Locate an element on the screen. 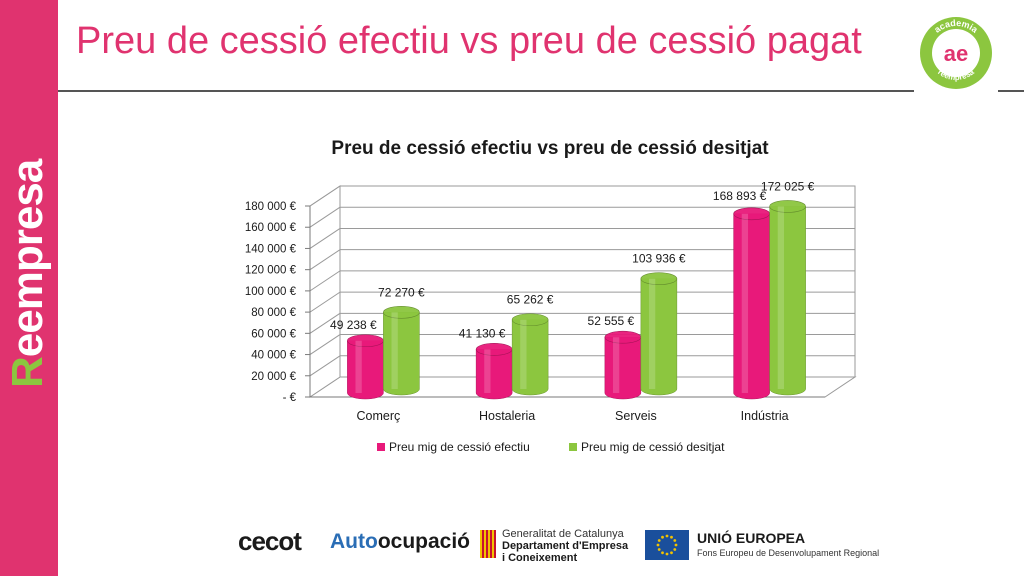 Image resolution: width=1024 pixels, height=576 pixels. x-tick-label: Serveis is located at coordinates (636, 416).